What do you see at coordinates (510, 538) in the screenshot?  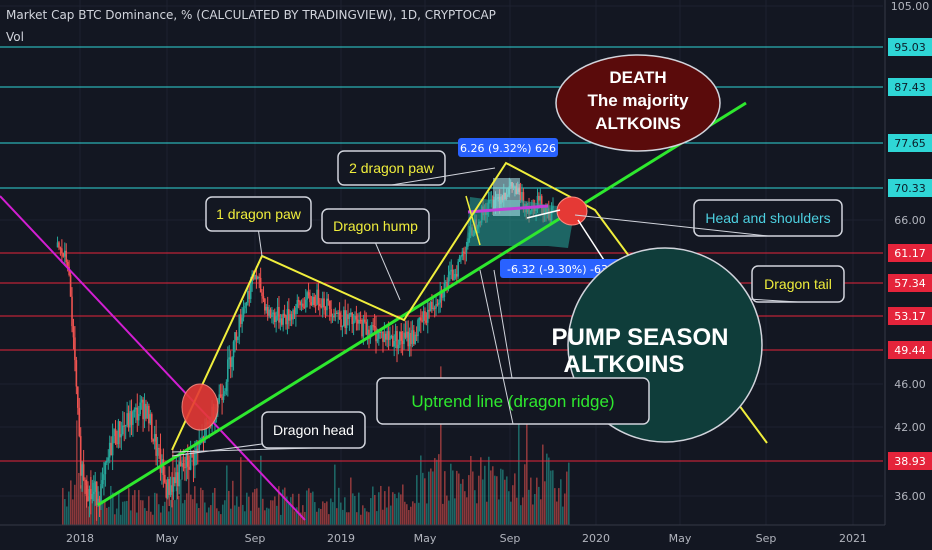 I see `x-tick-label: Sep` at bounding box center [510, 538].